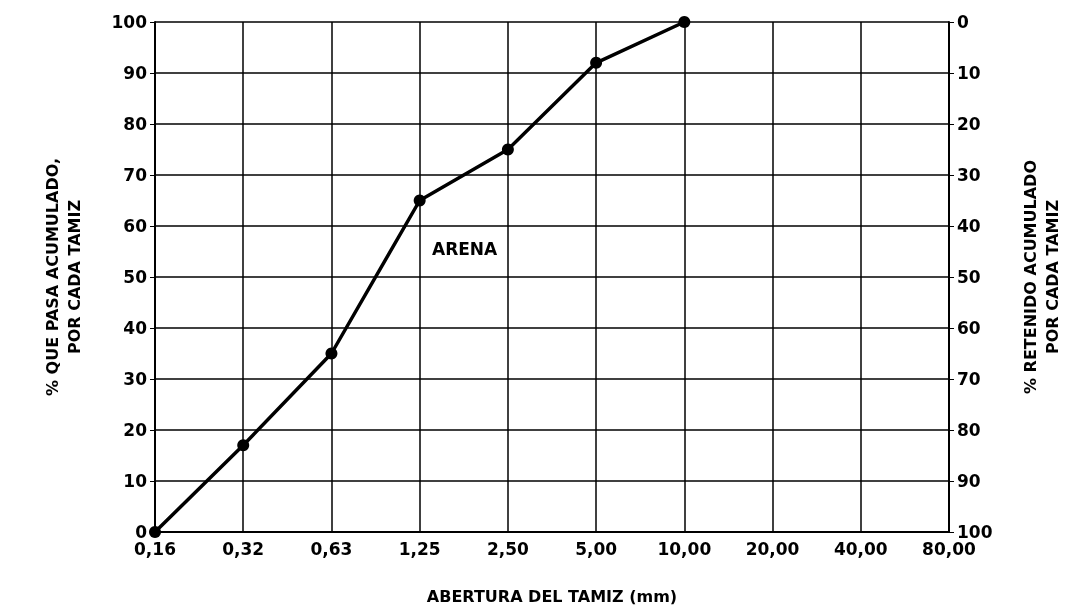 The width and height of the screenshot is (1071, 614). I want to click on x-tick-label: 5,00, so click(596, 548).